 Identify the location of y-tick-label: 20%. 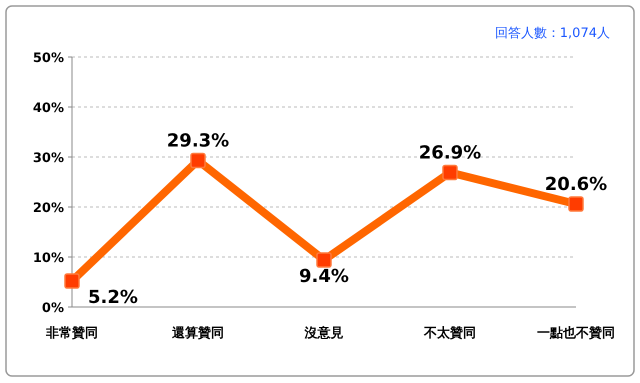
(48, 208).